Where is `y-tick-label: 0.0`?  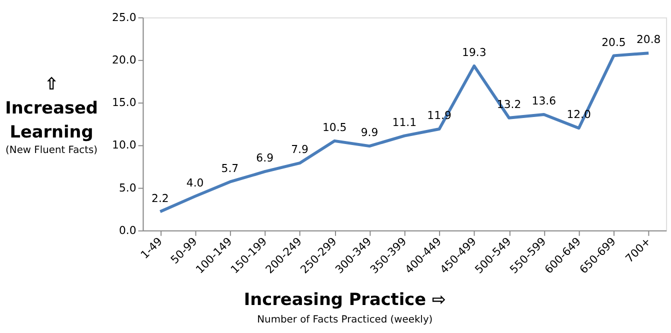
y-tick-label: 0.0 is located at coordinates (127, 230).